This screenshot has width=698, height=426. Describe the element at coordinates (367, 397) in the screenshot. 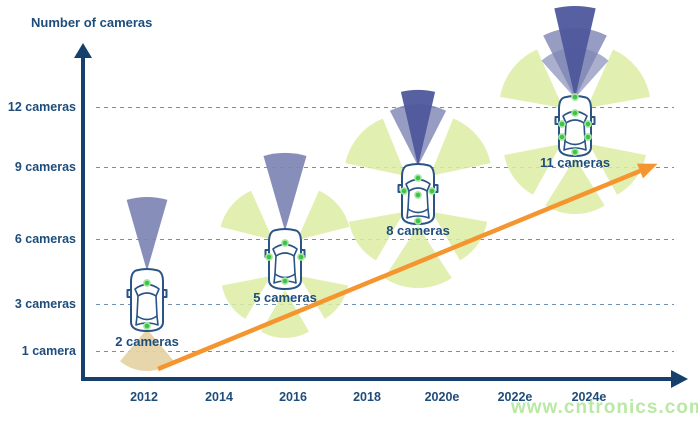

I see `x-tick-2018: 2018` at that location.